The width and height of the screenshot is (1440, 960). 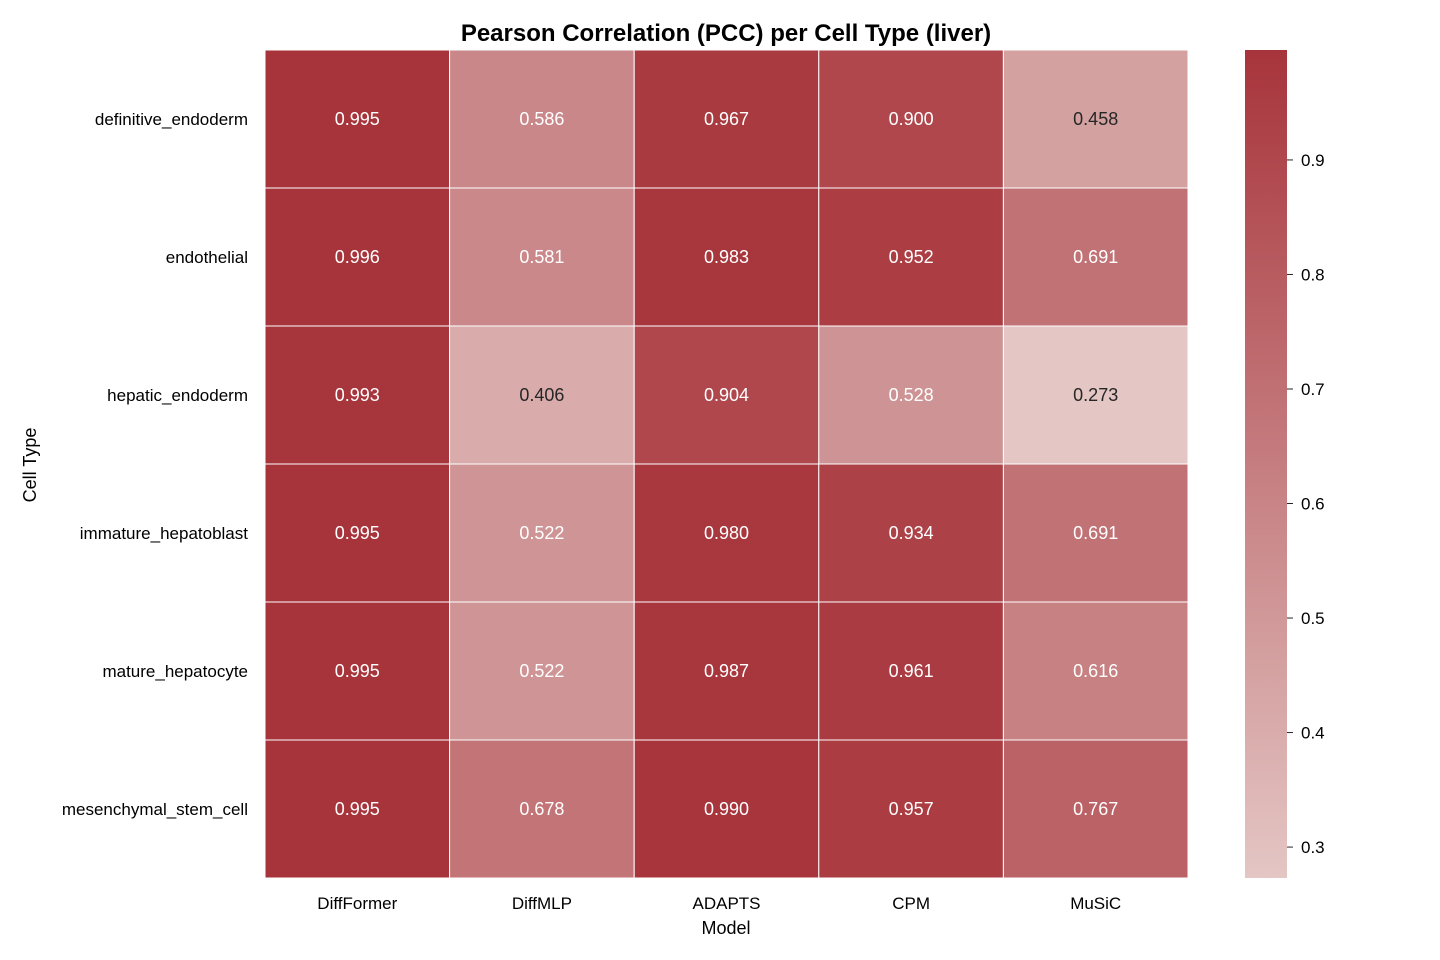 I want to click on cell-value-label: 0.990, so click(x=726, y=809).